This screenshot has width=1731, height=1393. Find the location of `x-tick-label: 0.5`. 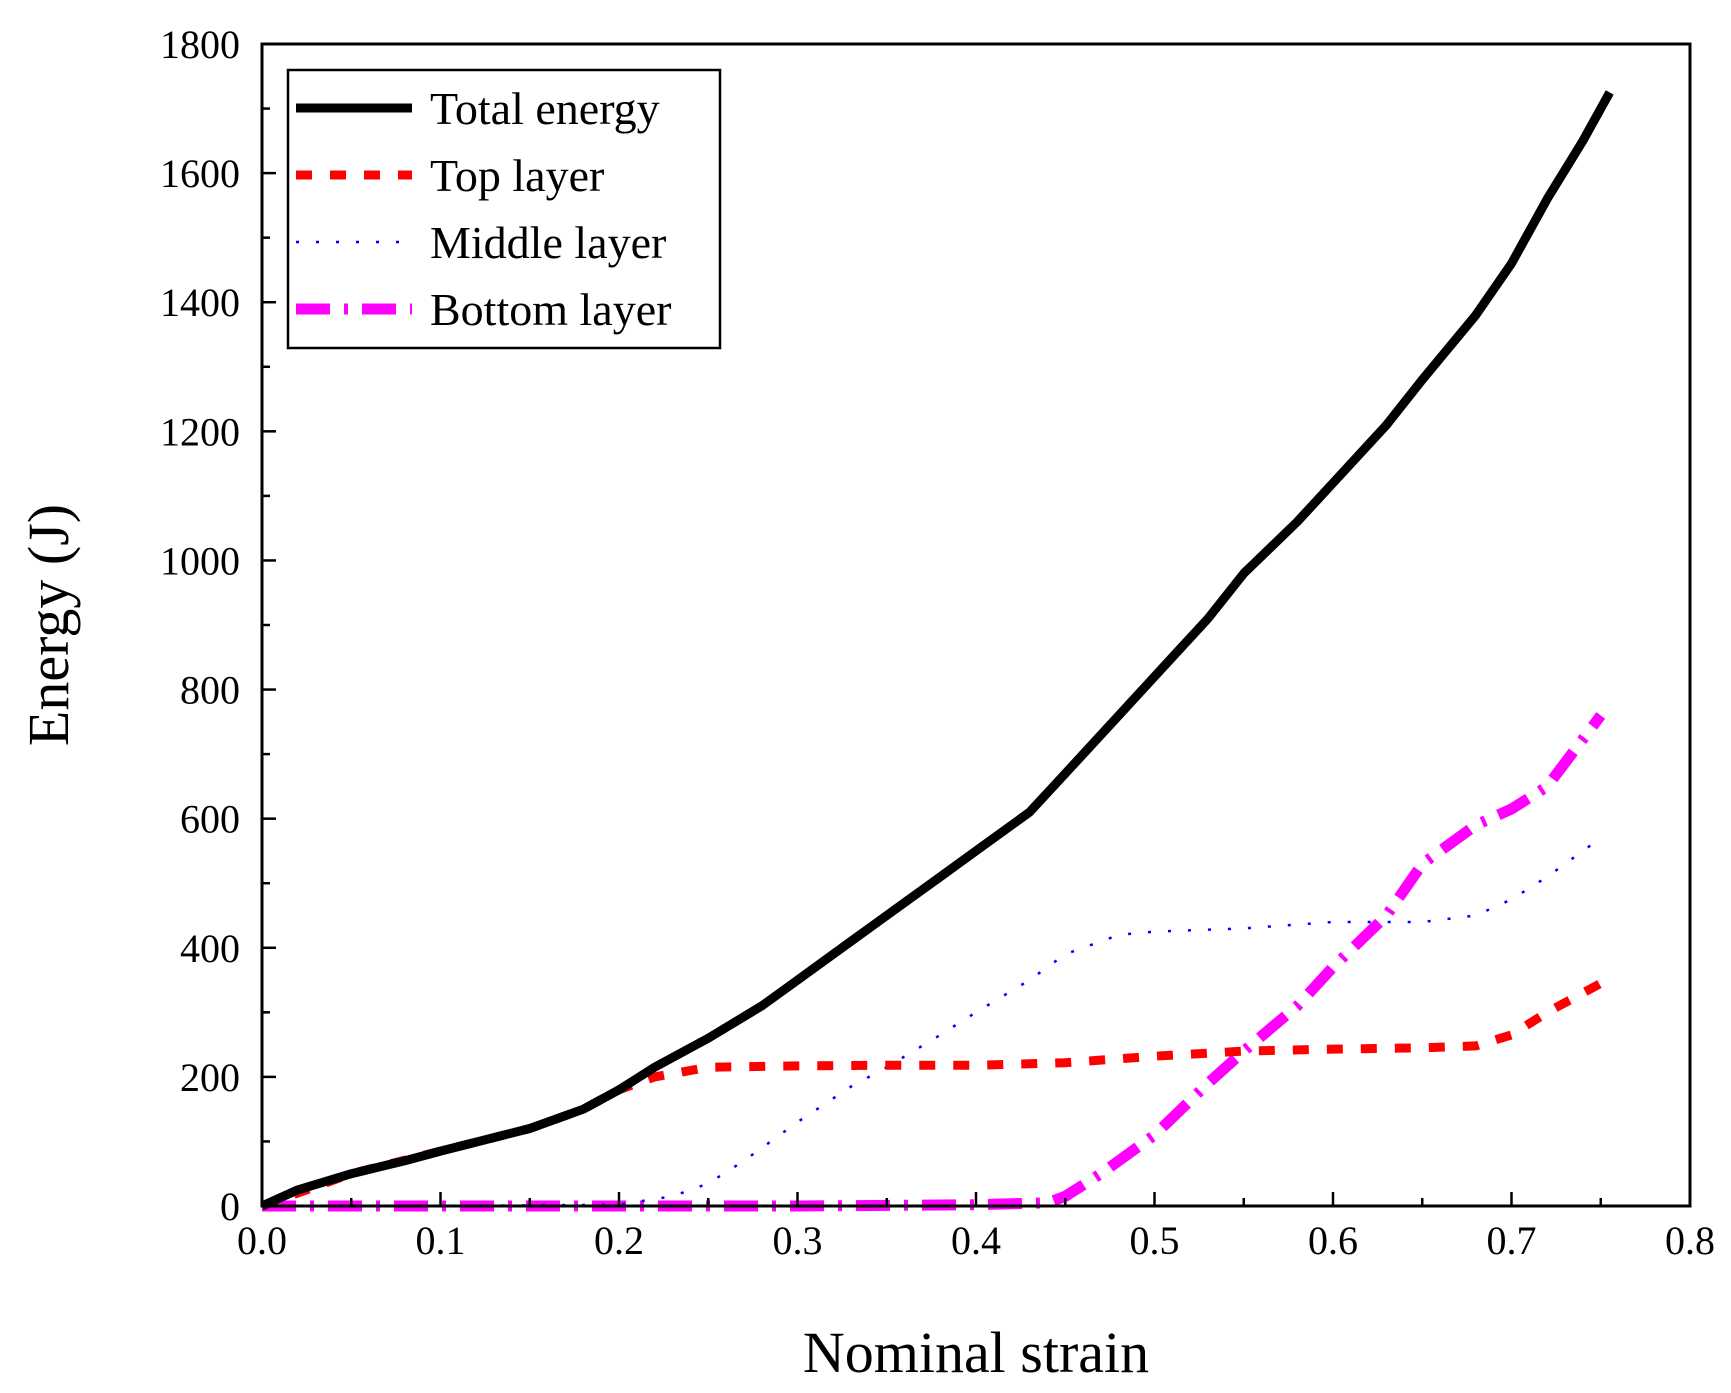

x-tick-label: 0.5 is located at coordinates (1155, 1240).